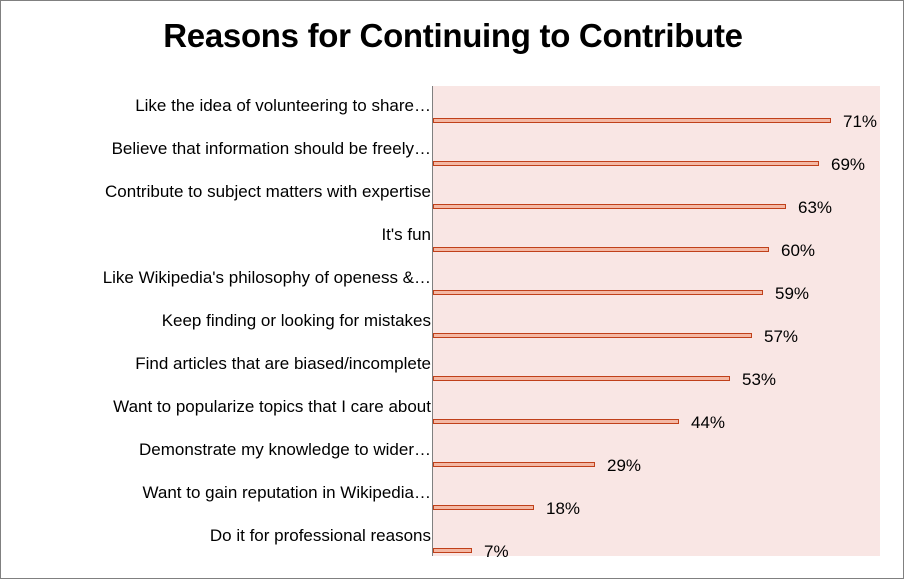 This screenshot has width=904, height=579. Describe the element at coordinates (283, 364) in the screenshot. I see `category-label: Find articles that are biased/incomplete` at that location.